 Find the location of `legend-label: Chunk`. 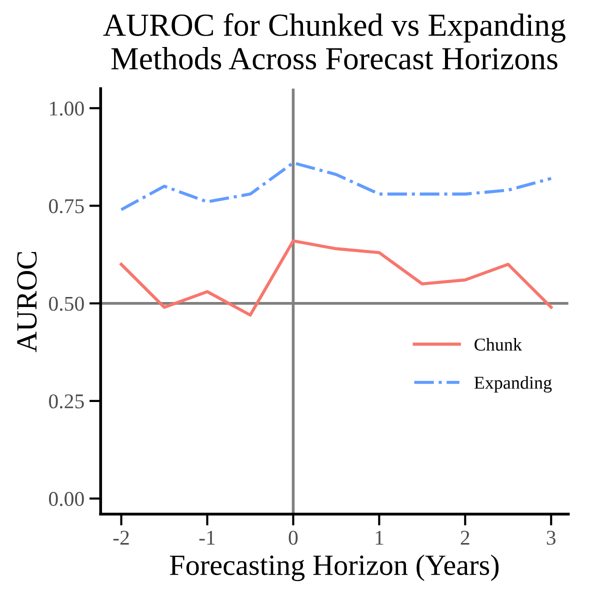

legend-label: Chunk is located at coordinates (498, 344).